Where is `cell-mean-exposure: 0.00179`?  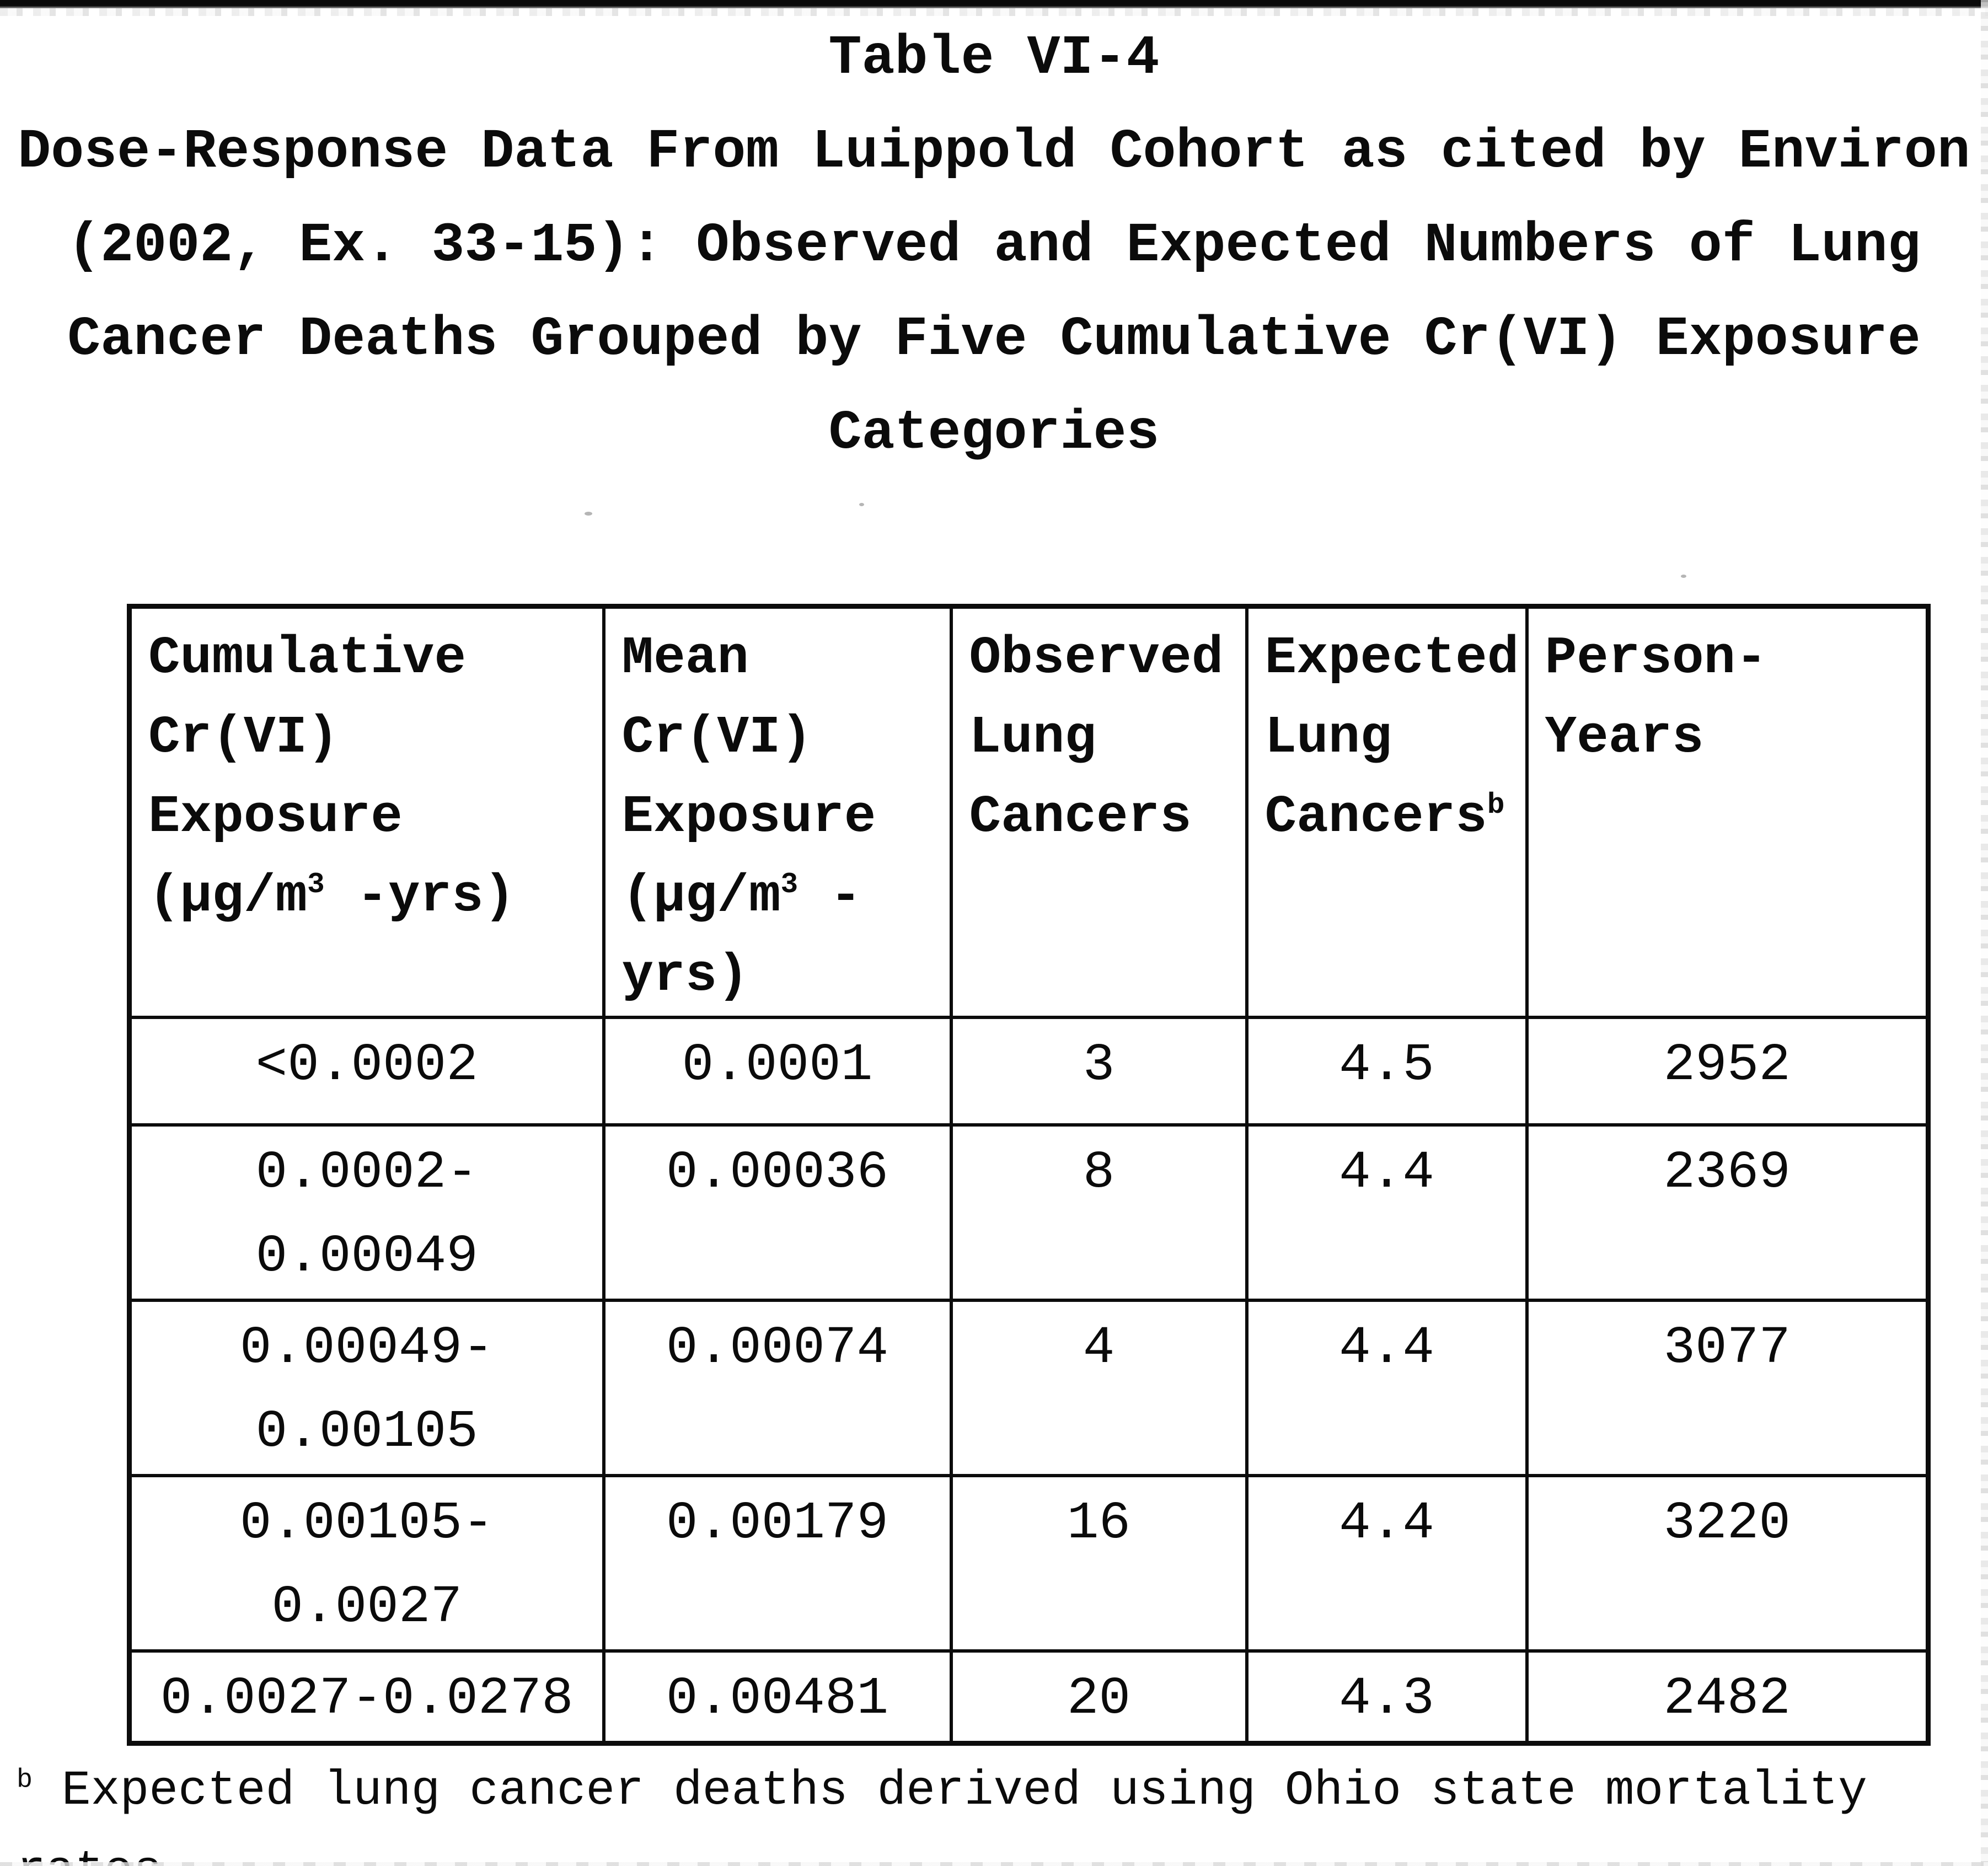 cell-mean-exposure: 0.00179 is located at coordinates (777, 1564).